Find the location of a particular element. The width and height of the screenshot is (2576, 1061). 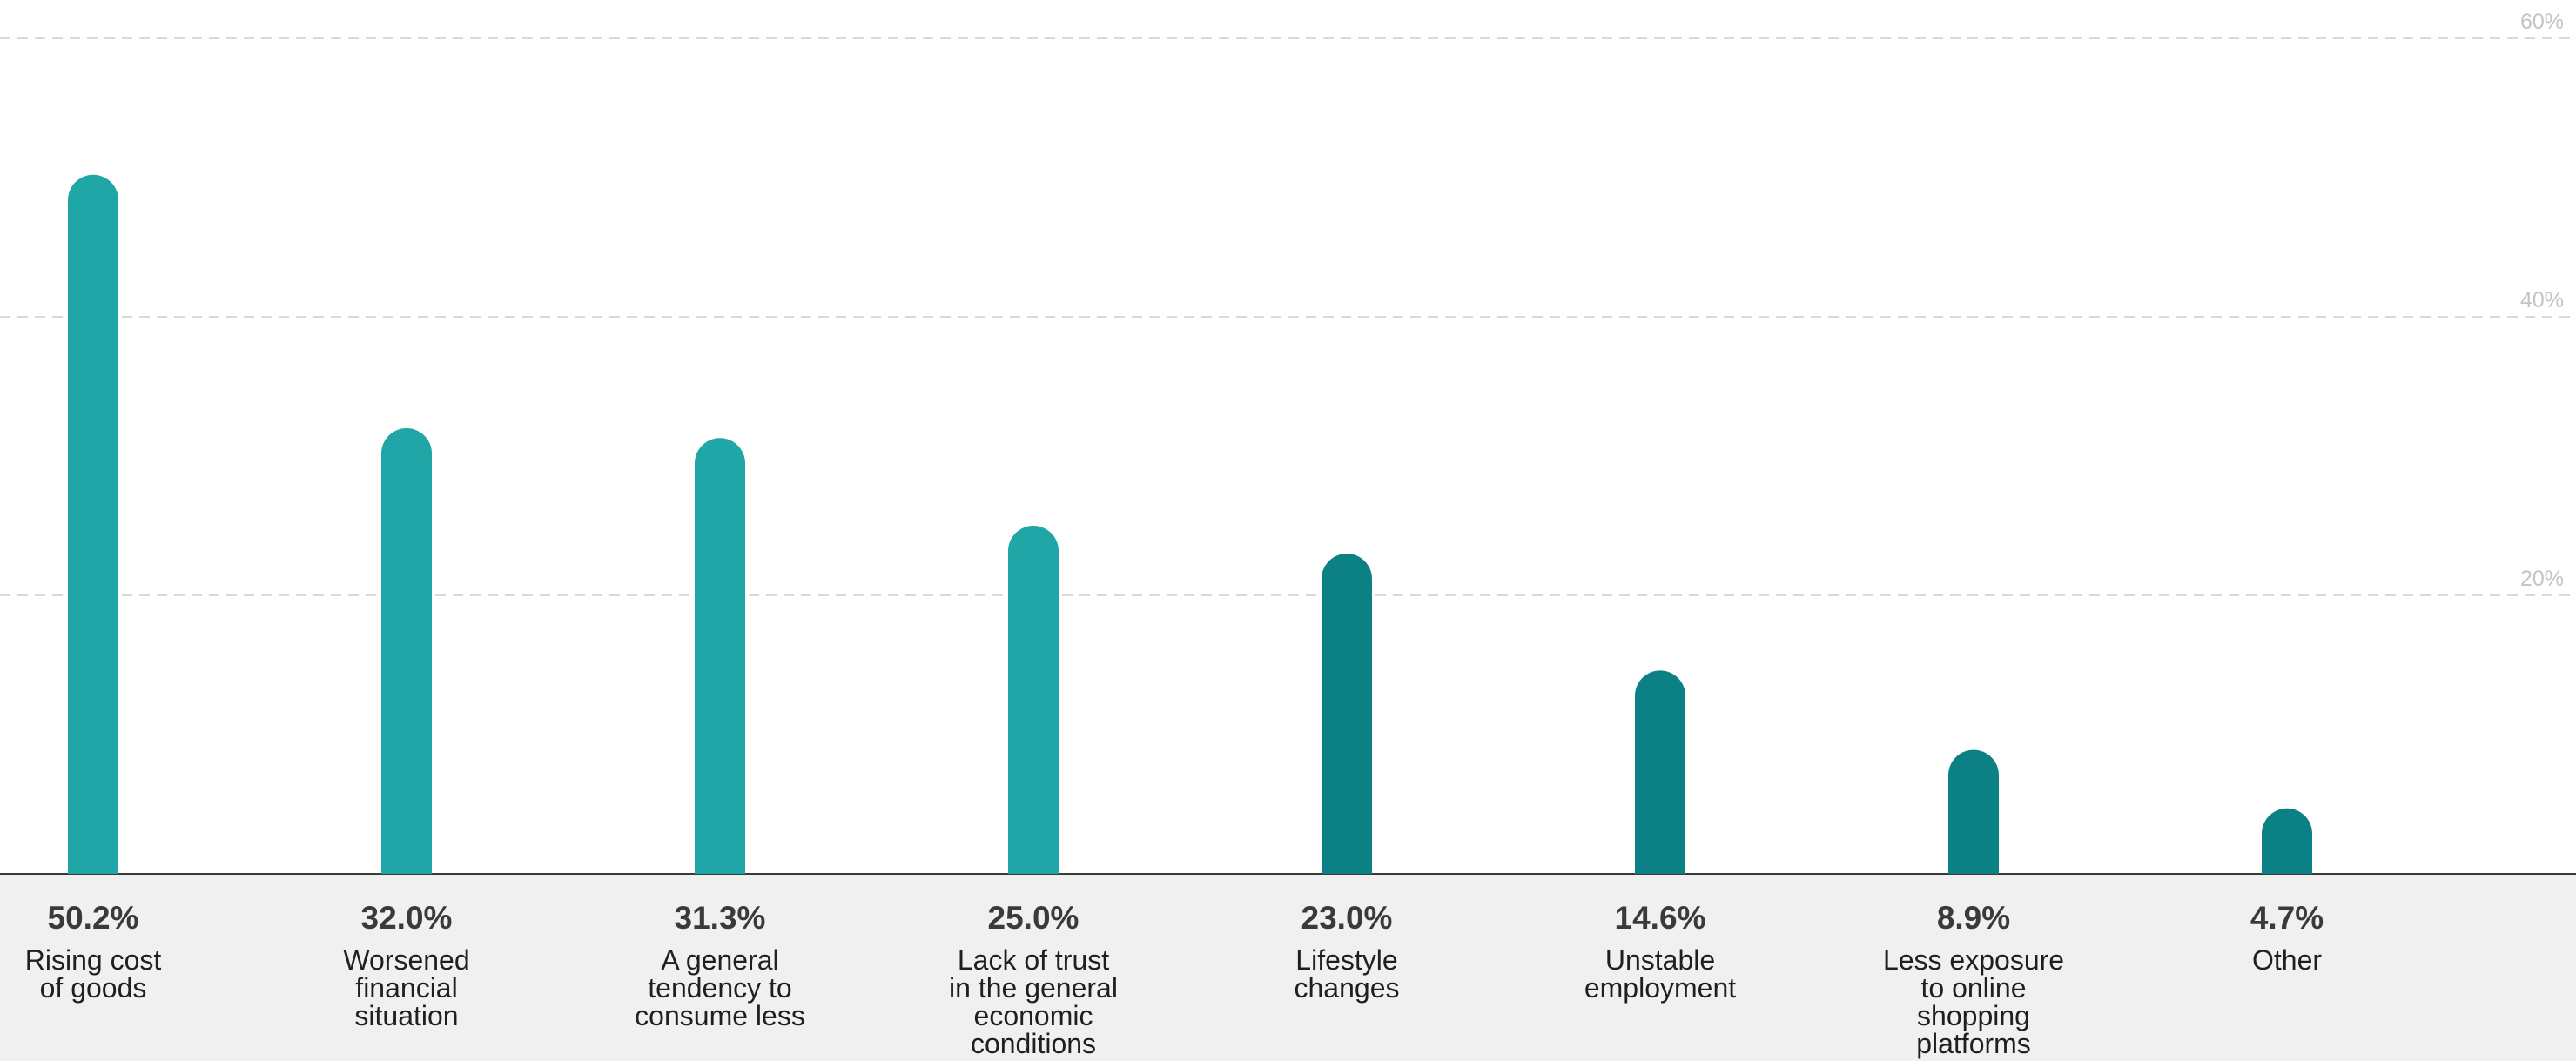

category-label-line: consume less is located at coordinates (720, 1016).